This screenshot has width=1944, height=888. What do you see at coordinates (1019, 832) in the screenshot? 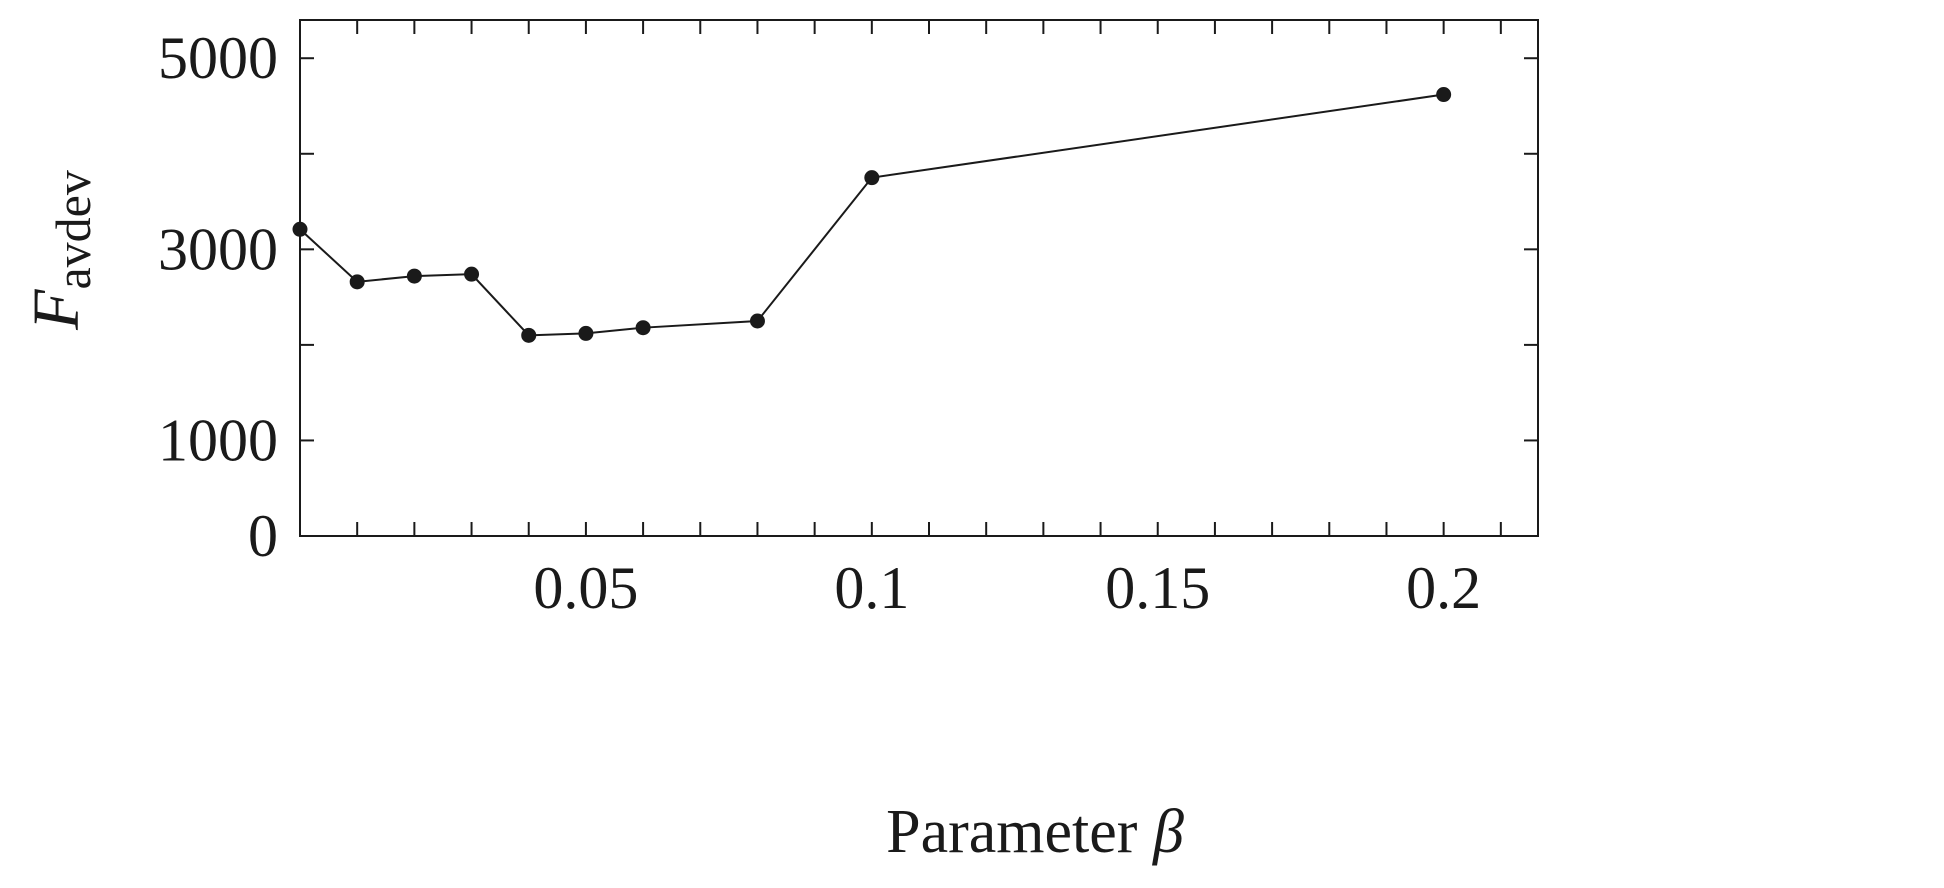
I see `x-axis-label-text: Parameter` at bounding box center [1019, 832].